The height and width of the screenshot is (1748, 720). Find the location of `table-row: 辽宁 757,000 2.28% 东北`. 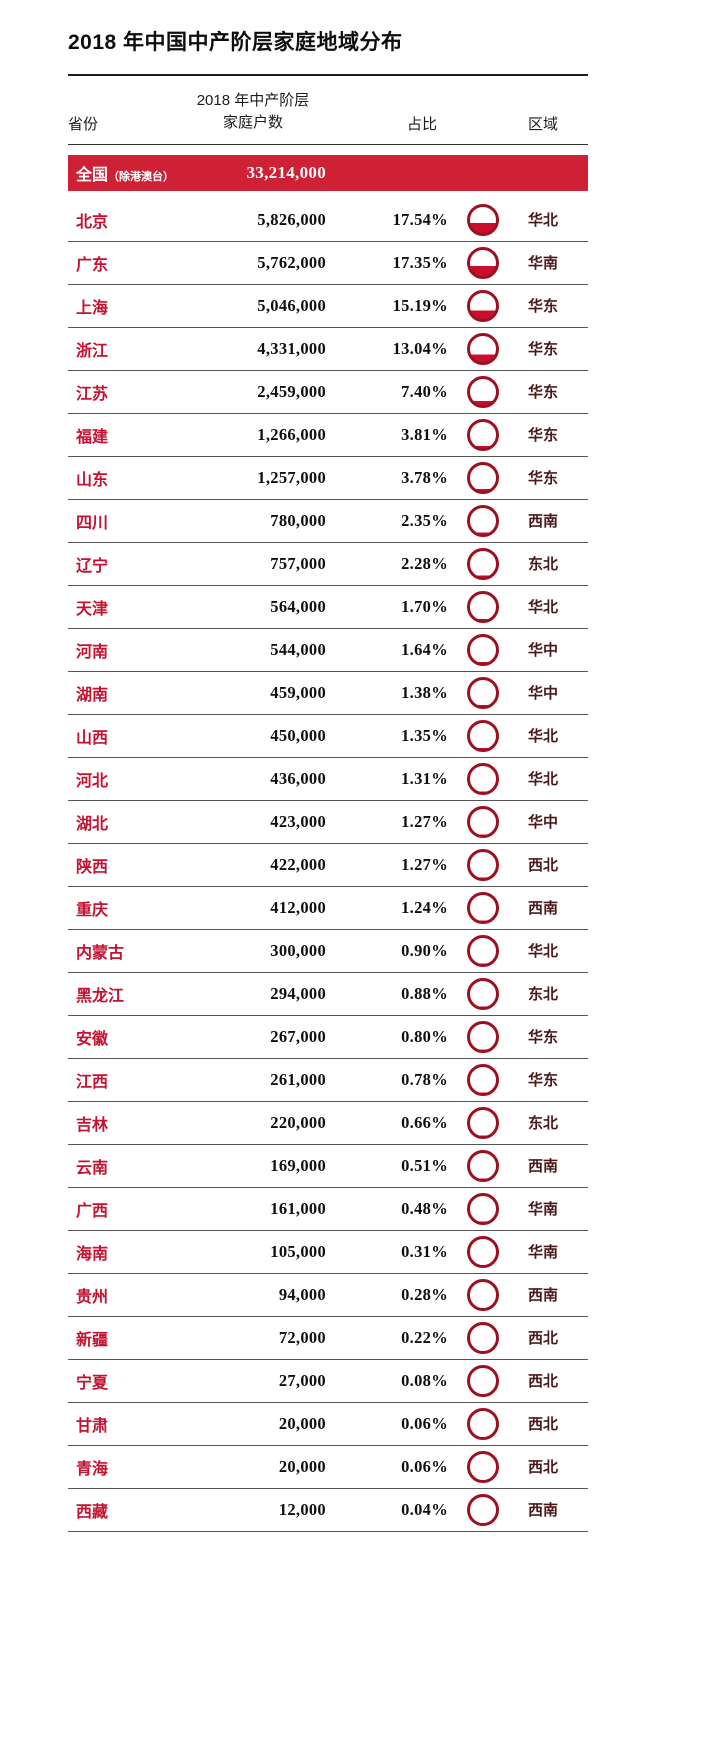

table-row: 辽宁 757,000 2.28% 东北 is located at coordinates (328, 564).